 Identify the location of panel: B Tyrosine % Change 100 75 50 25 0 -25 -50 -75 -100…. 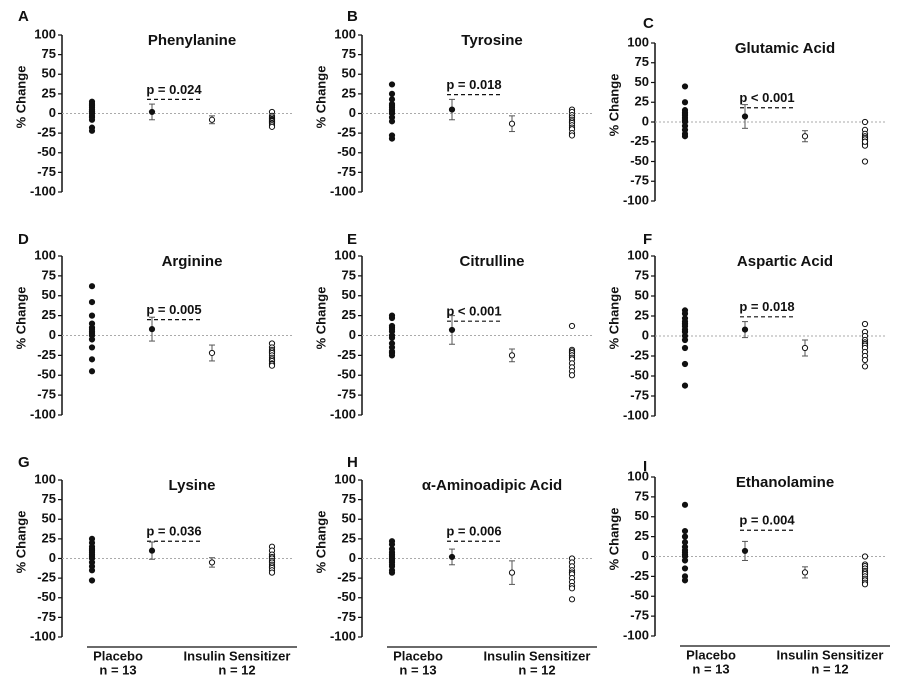
(453, 103).